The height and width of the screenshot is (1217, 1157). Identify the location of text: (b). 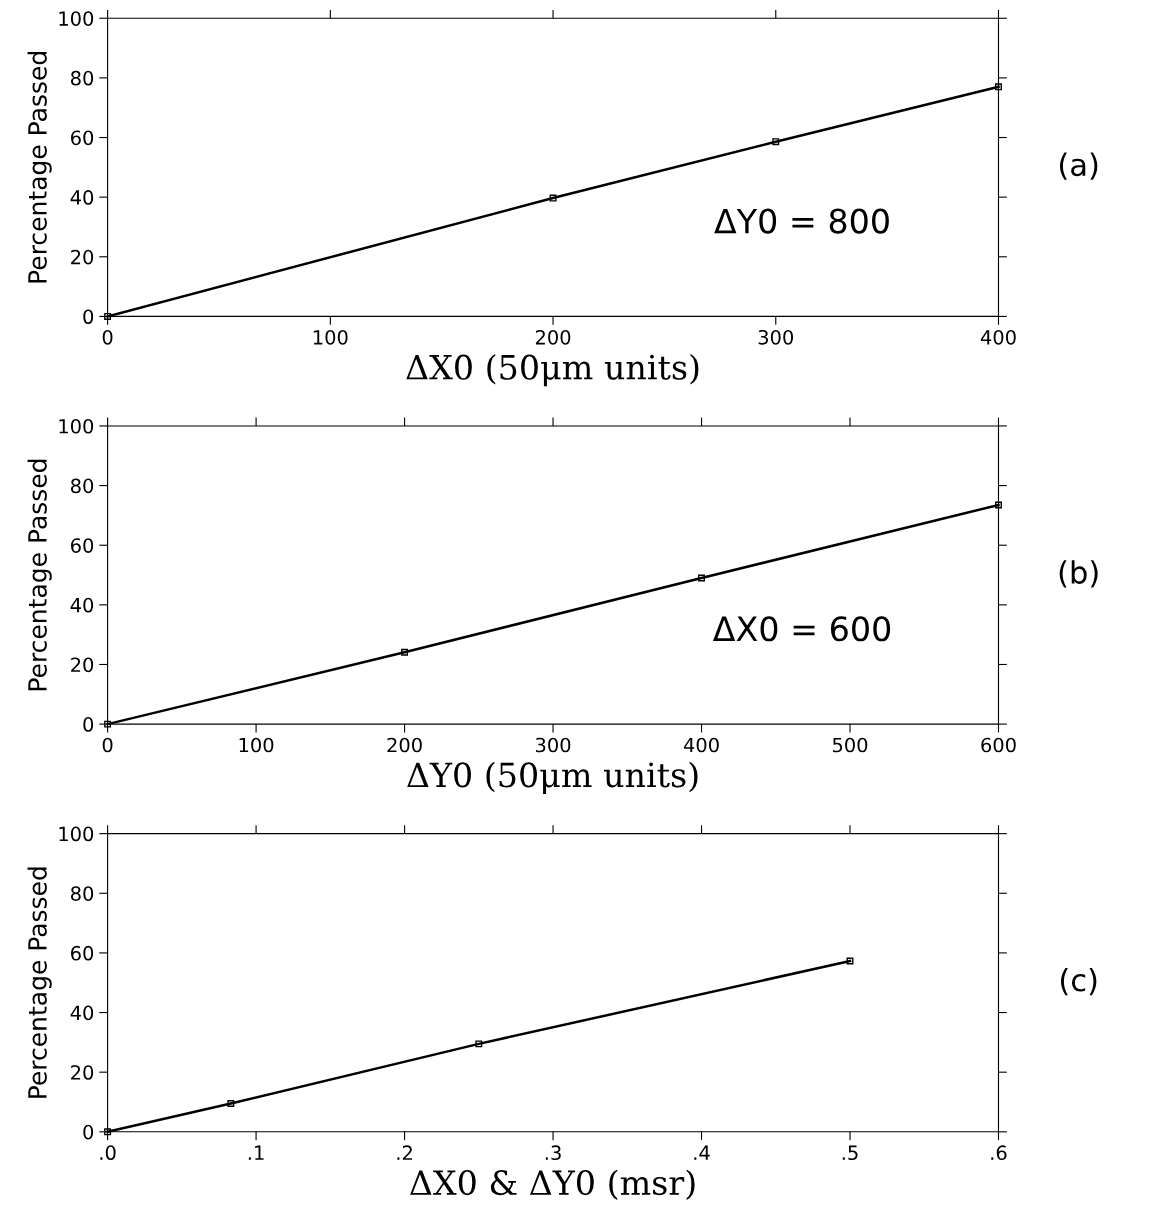
(1078, 574).